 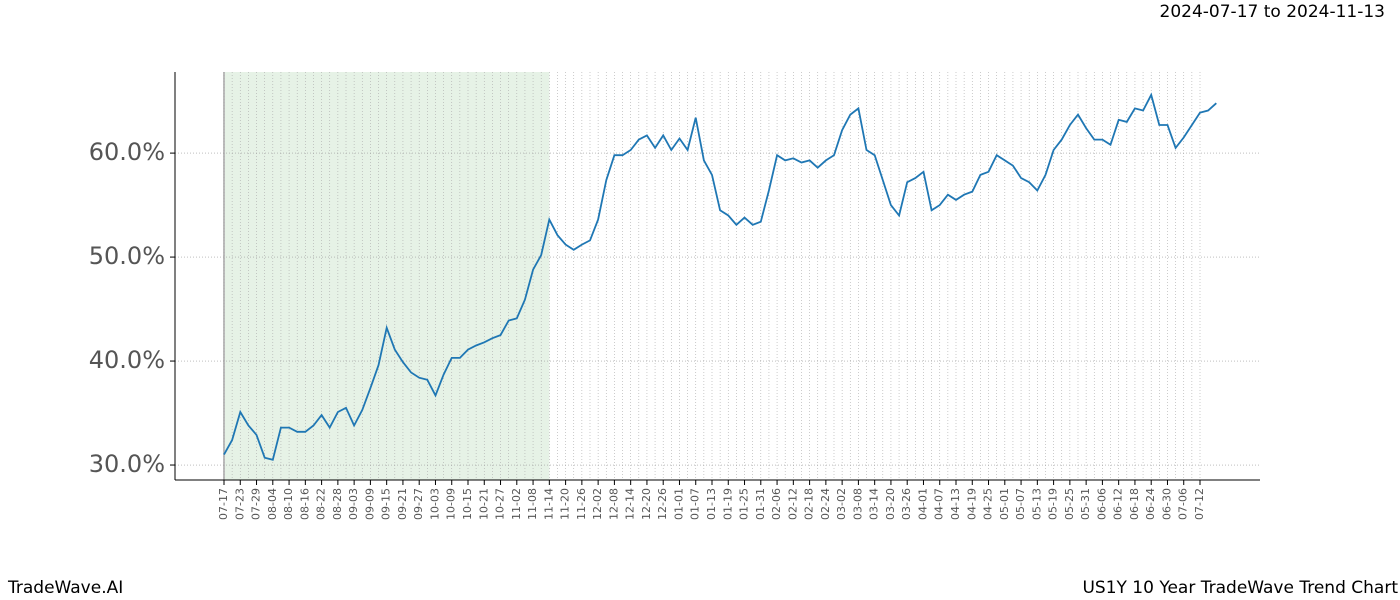 I want to click on x-tick-label: 12-26, so click(x=662, y=504).